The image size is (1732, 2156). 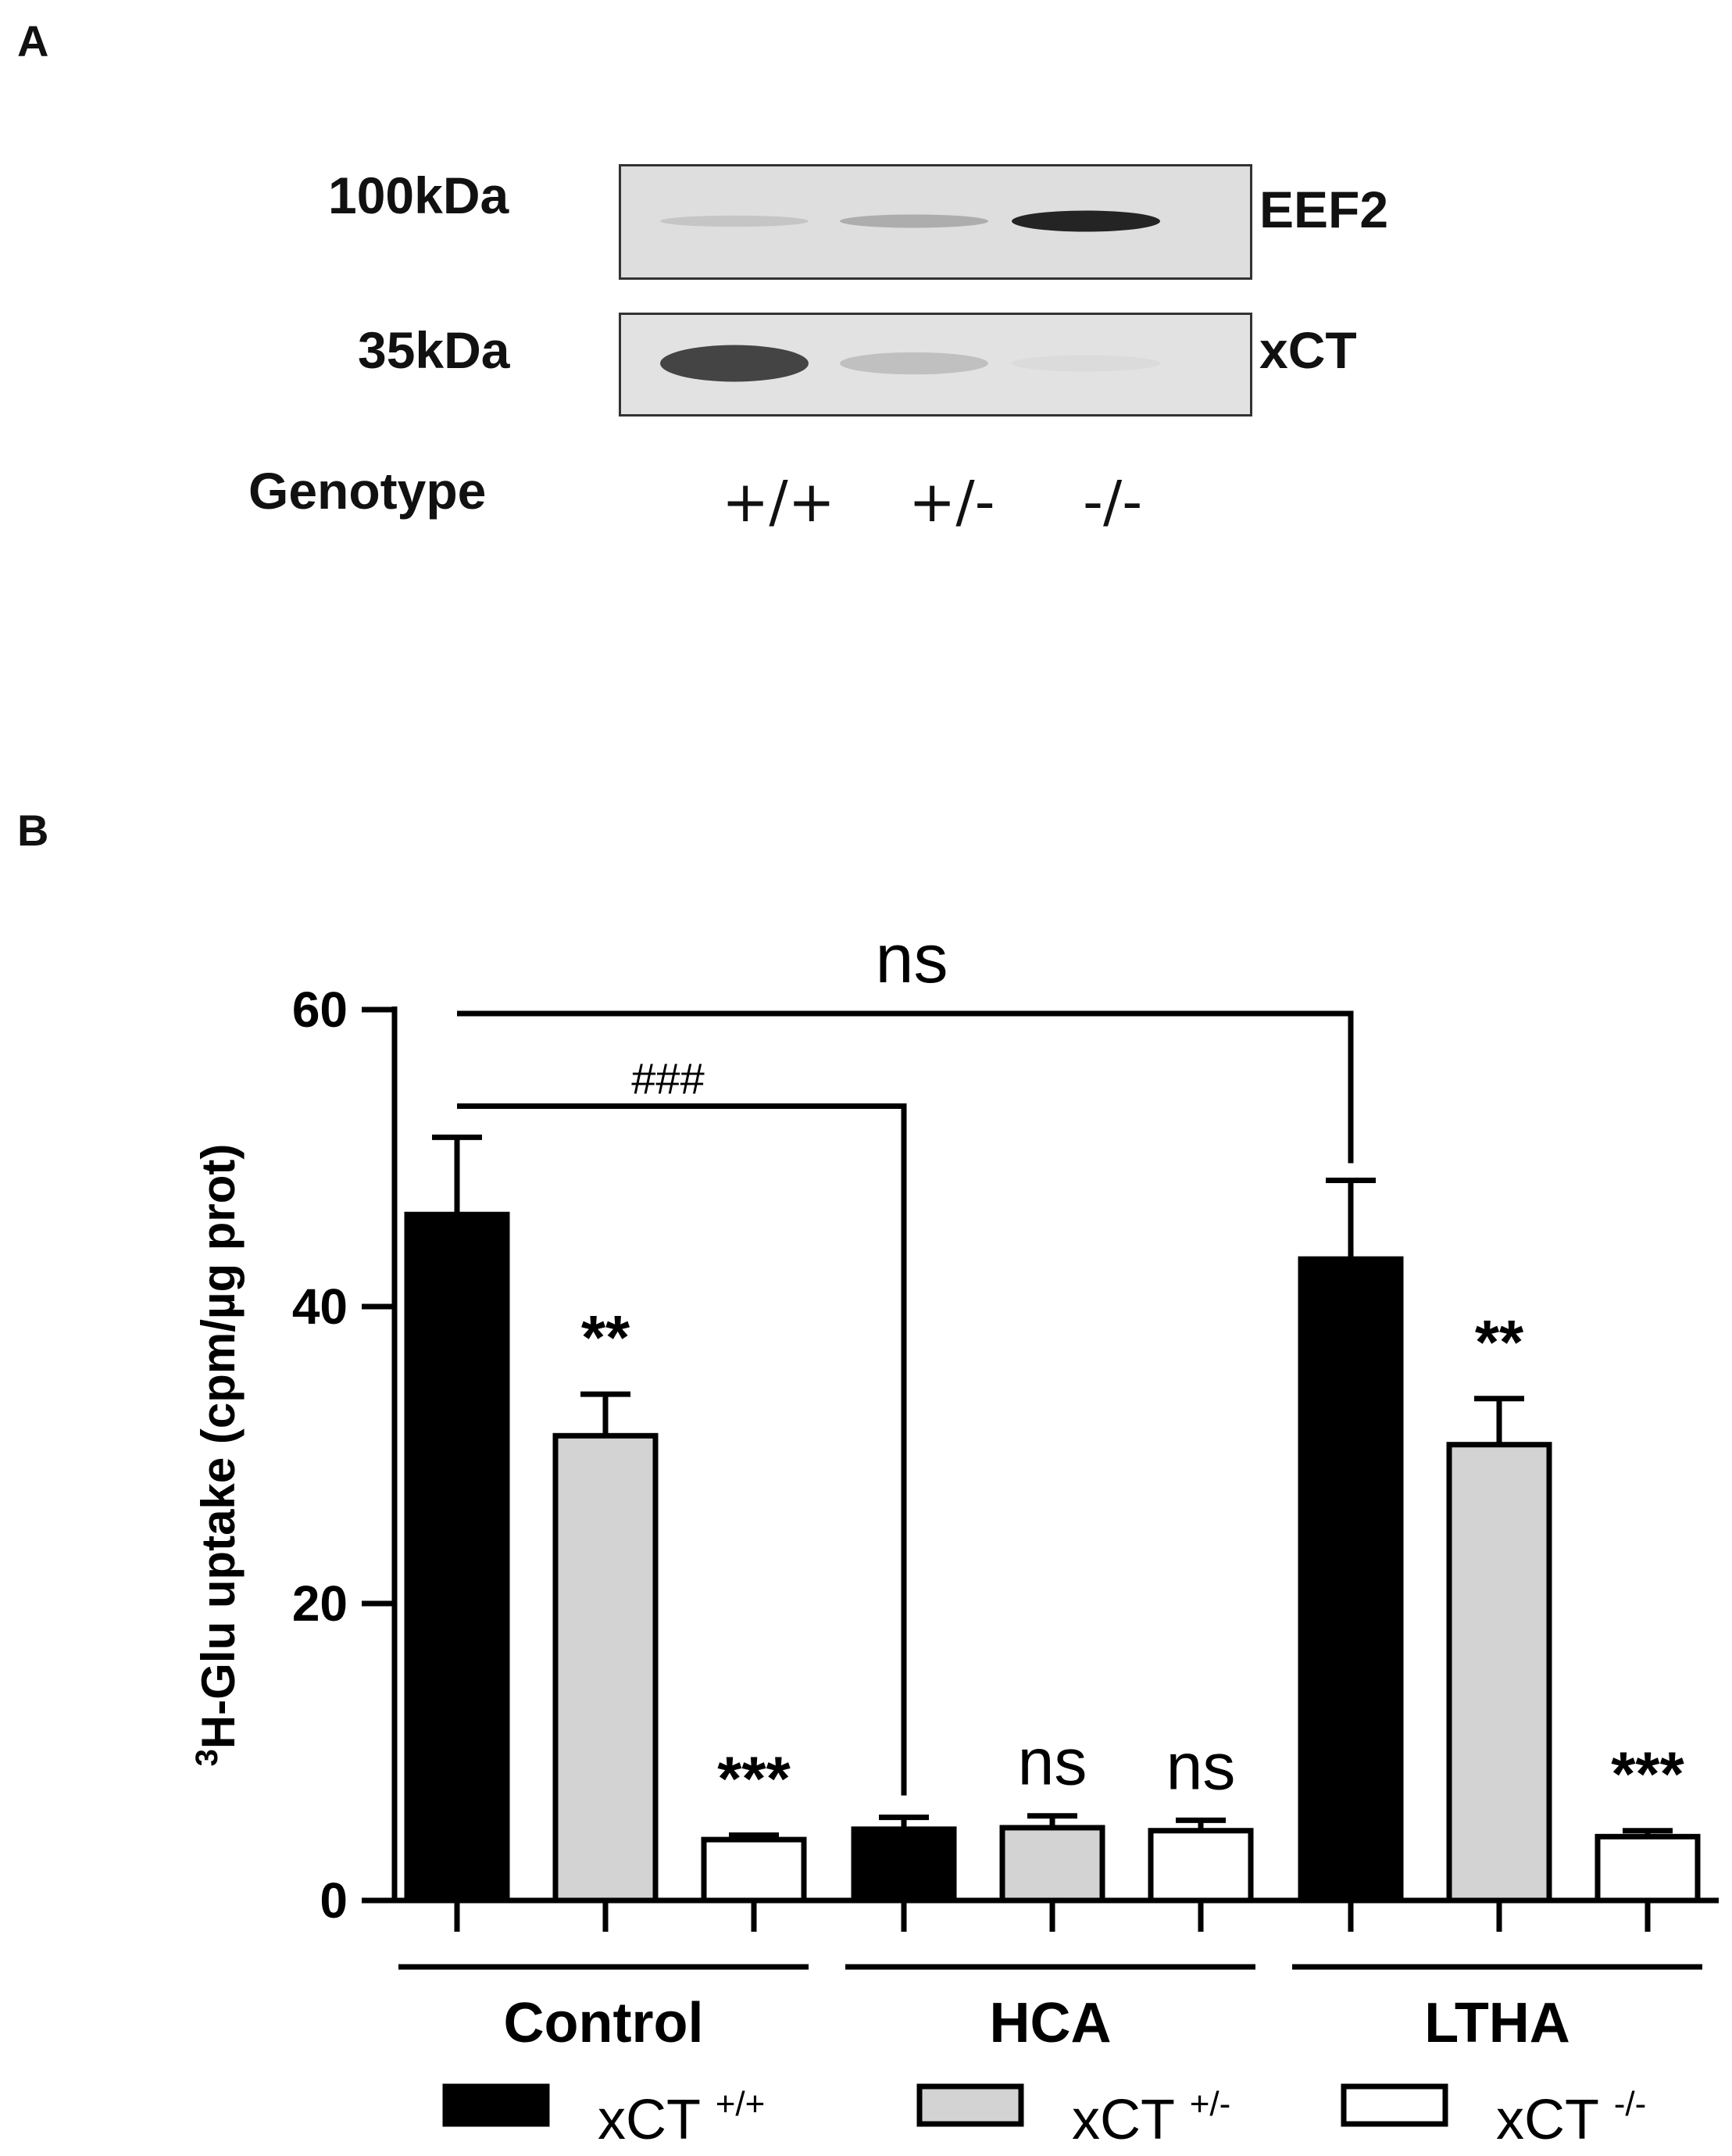 I want to click on sig-label-2-2: ***, so click(x=1647, y=1774).